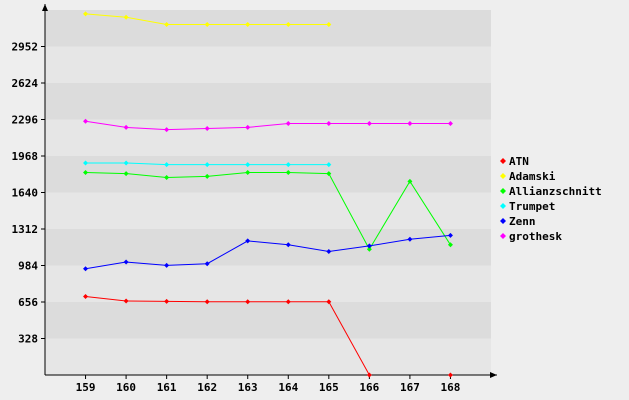 Image resolution: width=629 pixels, height=400 pixels. What do you see at coordinates (25, 83) in the screenshot?
I see `y-tick-label: 2624` at bounding box center [25, 83].